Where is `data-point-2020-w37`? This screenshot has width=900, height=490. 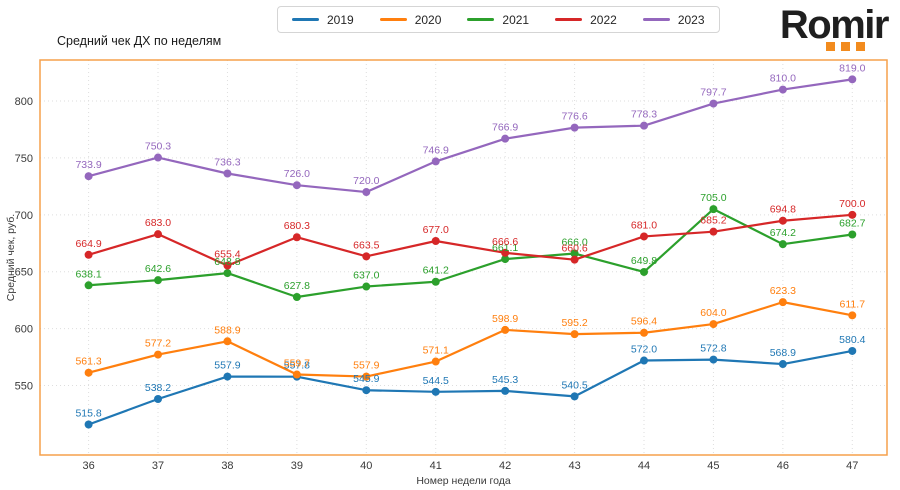
data-point-2020-w37 is located at coordinates (158, 354).